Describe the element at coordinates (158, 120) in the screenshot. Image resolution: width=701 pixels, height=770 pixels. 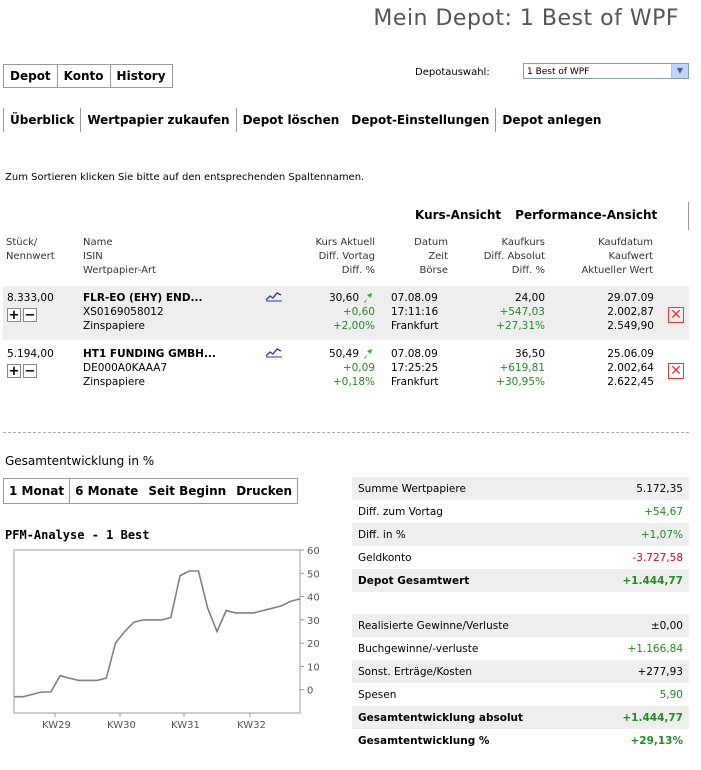
I see `nav-wertpapier-zukaufen: Wertpapier zukaufen` at that location.